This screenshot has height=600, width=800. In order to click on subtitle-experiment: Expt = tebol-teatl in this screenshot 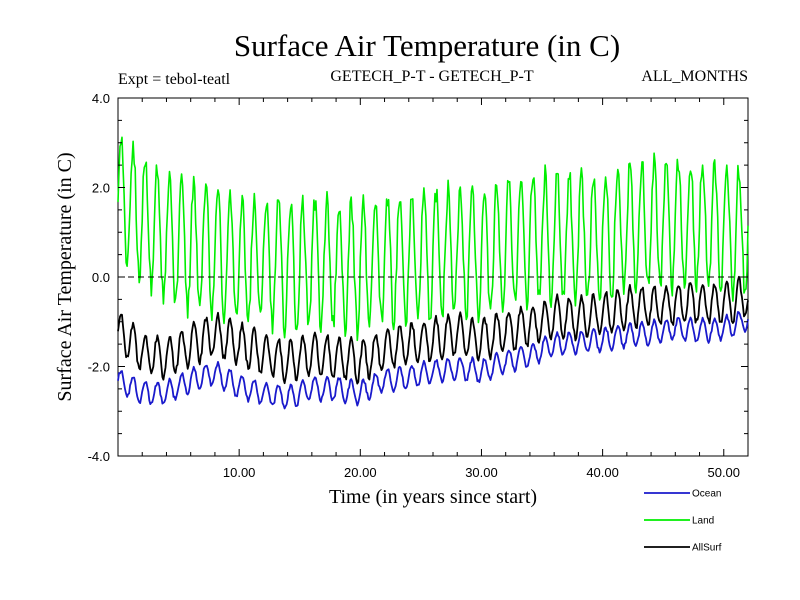, I will do `click(174, 79)`.